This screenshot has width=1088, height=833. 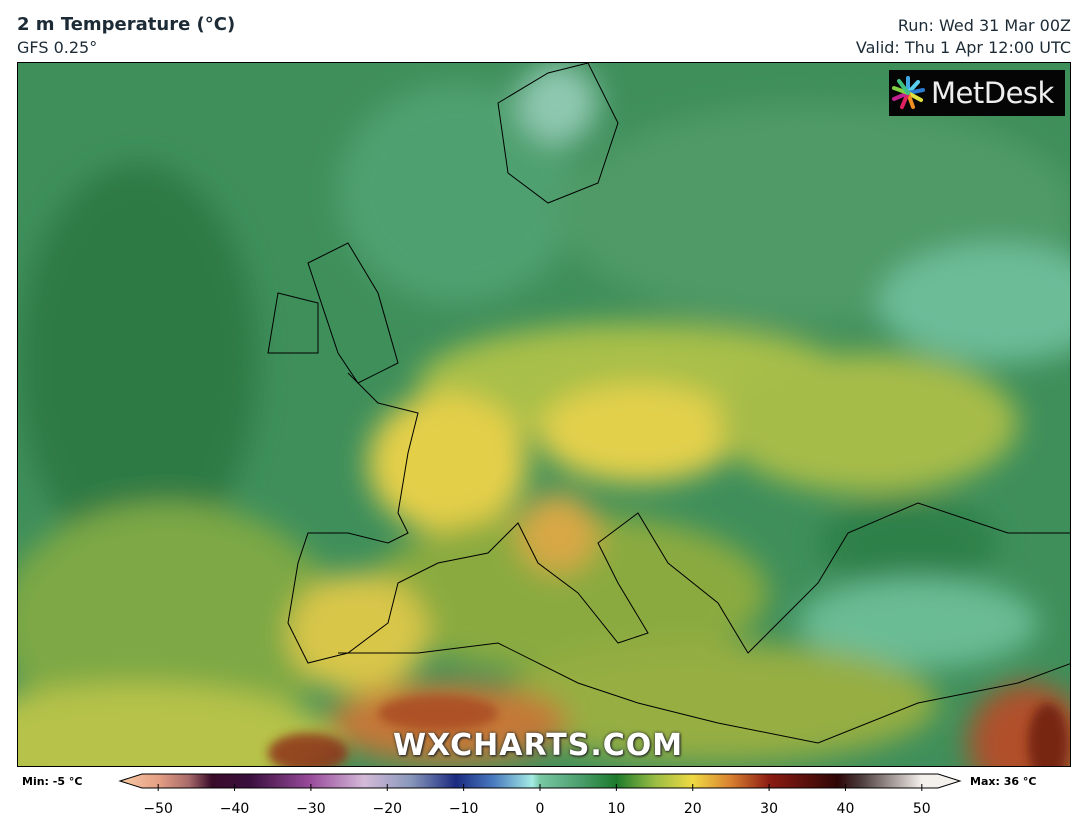 I want to click on colorbar-scale, so click(x=540, y=781).